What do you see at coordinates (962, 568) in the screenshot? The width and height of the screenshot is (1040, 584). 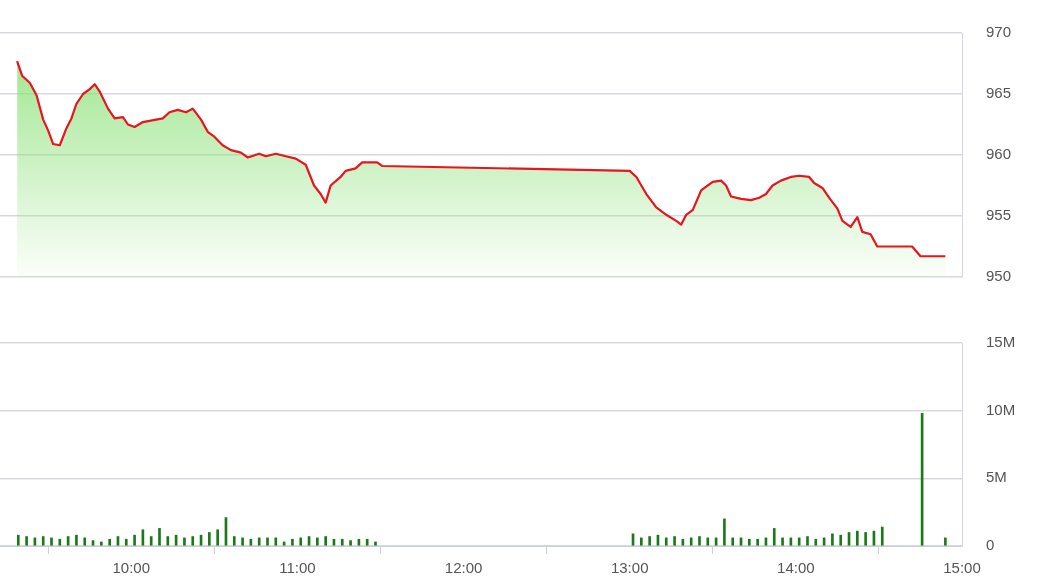 I see `x-tick-label: 15:00` at bounding box center [962, 568].